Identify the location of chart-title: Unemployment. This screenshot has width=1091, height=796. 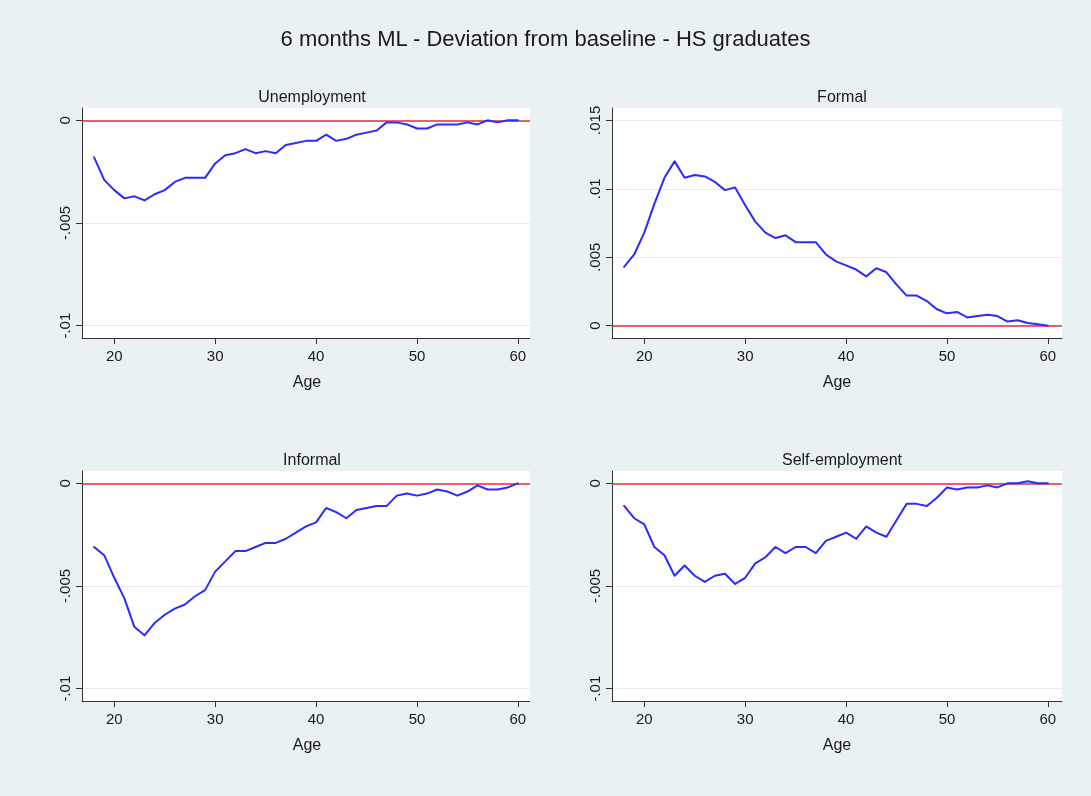
(312, 96).